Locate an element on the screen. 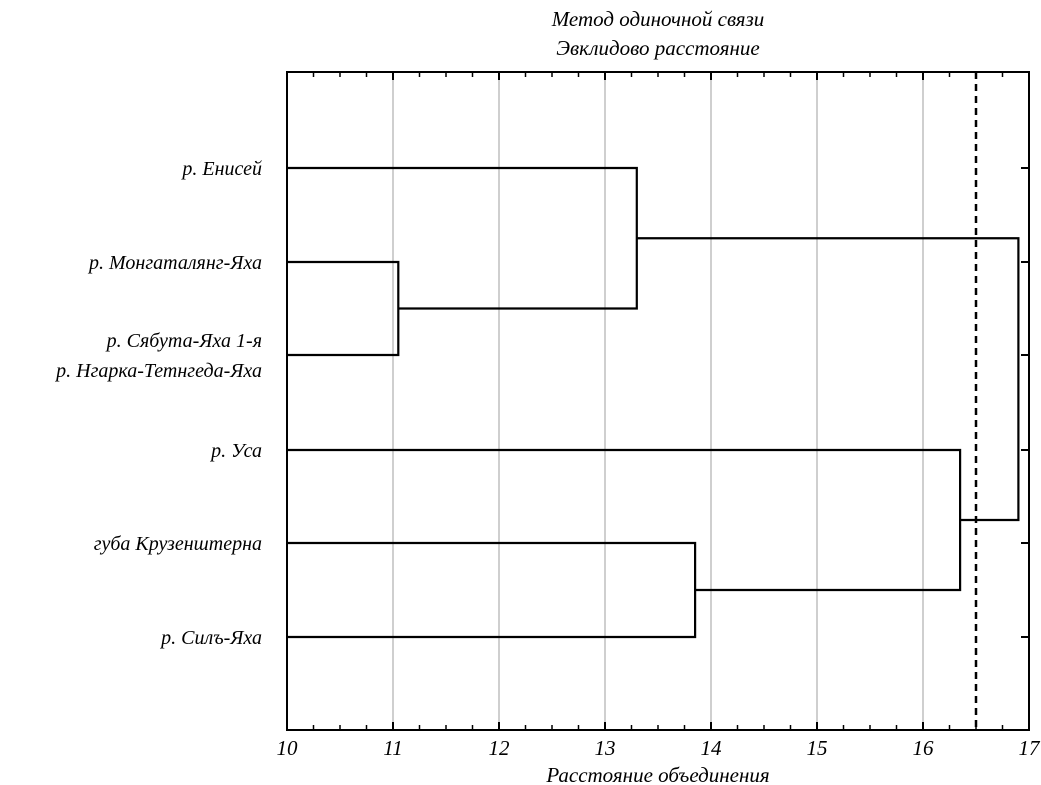 This screenshot has width=1041, height=785. x-axis-label: Расстояние объединения is located at coordinates (657, 774).